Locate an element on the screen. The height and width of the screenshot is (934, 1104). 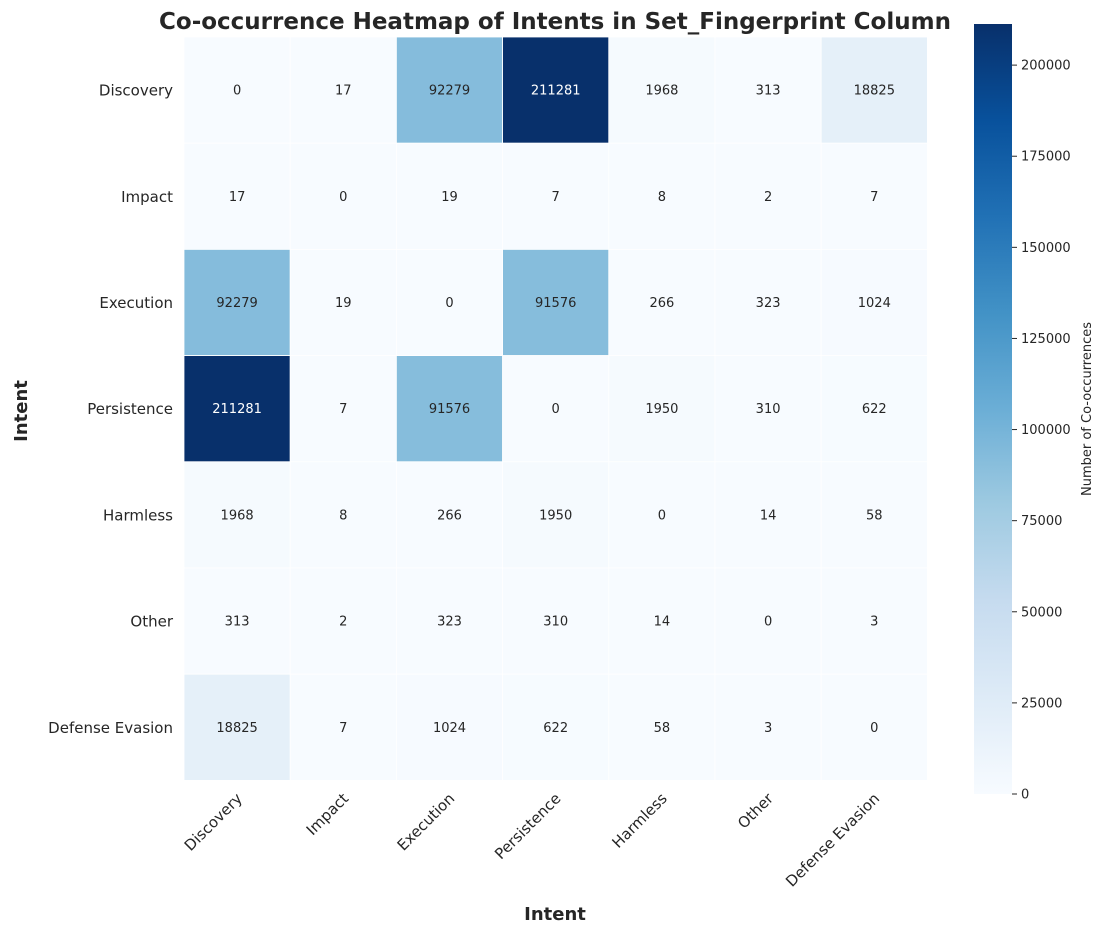
x-tick-label: Discovery is located at coordinates (213, 821).